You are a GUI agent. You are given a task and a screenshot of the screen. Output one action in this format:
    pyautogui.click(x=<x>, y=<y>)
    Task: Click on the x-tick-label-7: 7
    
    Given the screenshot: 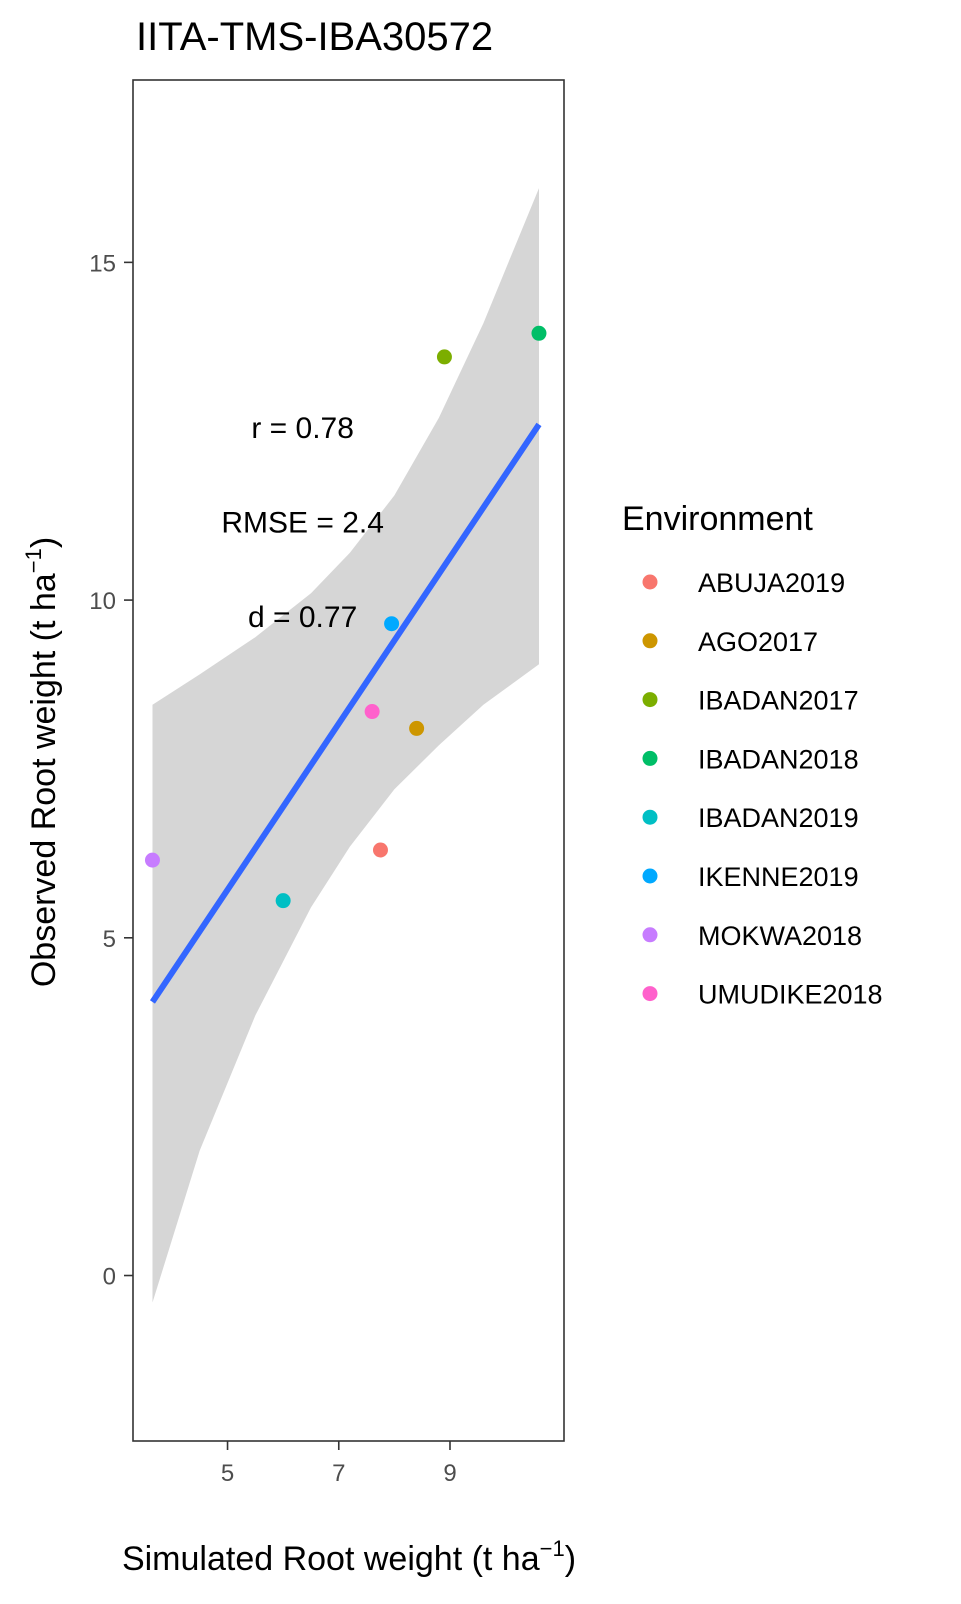 What is the action you would take?
    pyautogui.click(x=338, y=1473)
    